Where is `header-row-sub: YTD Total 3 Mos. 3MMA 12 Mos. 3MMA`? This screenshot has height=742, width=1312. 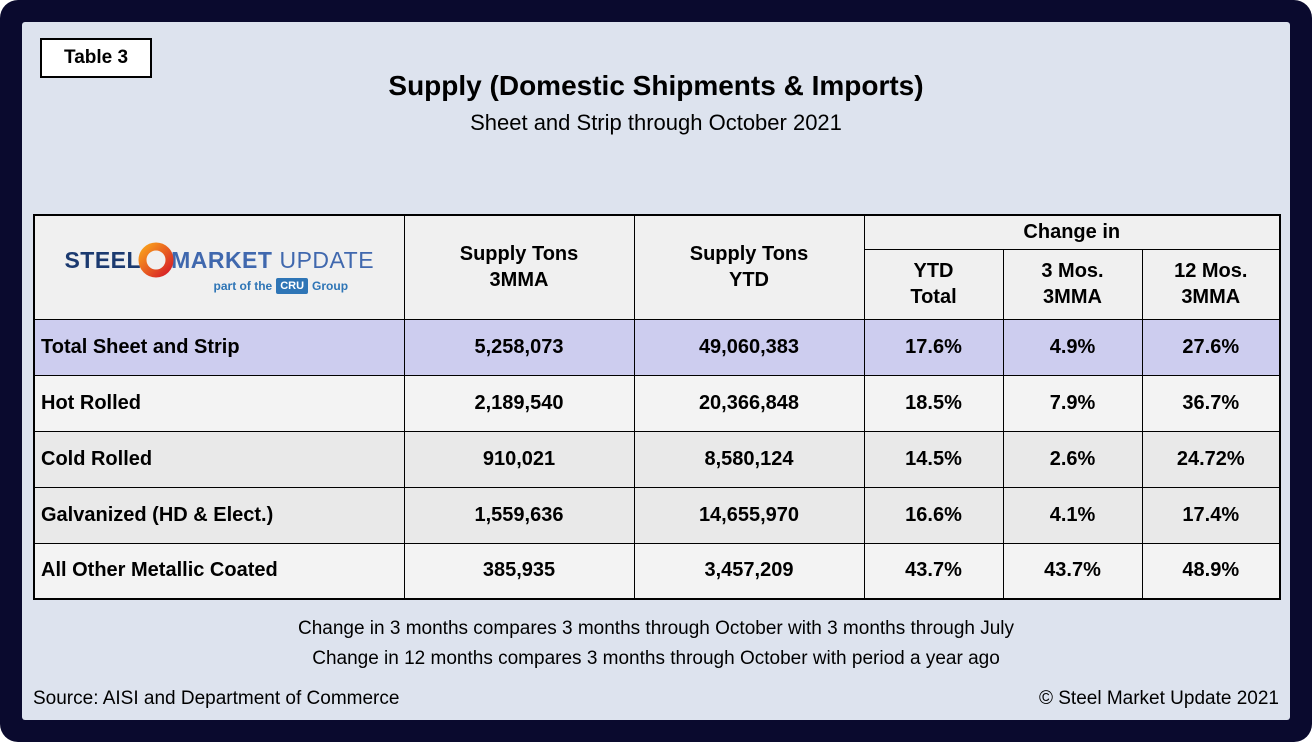
header-row-sub: YTD Total 3 Mos. 3MMA 12 Mos. 3MMA is located at coordinates (657, 284).